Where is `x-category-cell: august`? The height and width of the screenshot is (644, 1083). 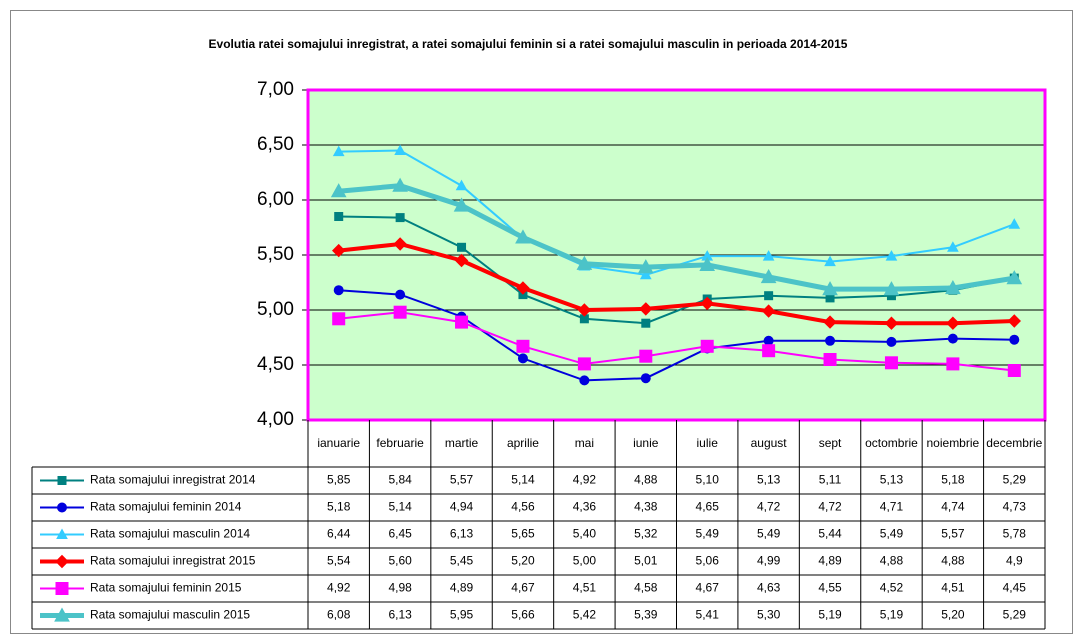
x-category-cell: august is located at coordinates (769, 443).